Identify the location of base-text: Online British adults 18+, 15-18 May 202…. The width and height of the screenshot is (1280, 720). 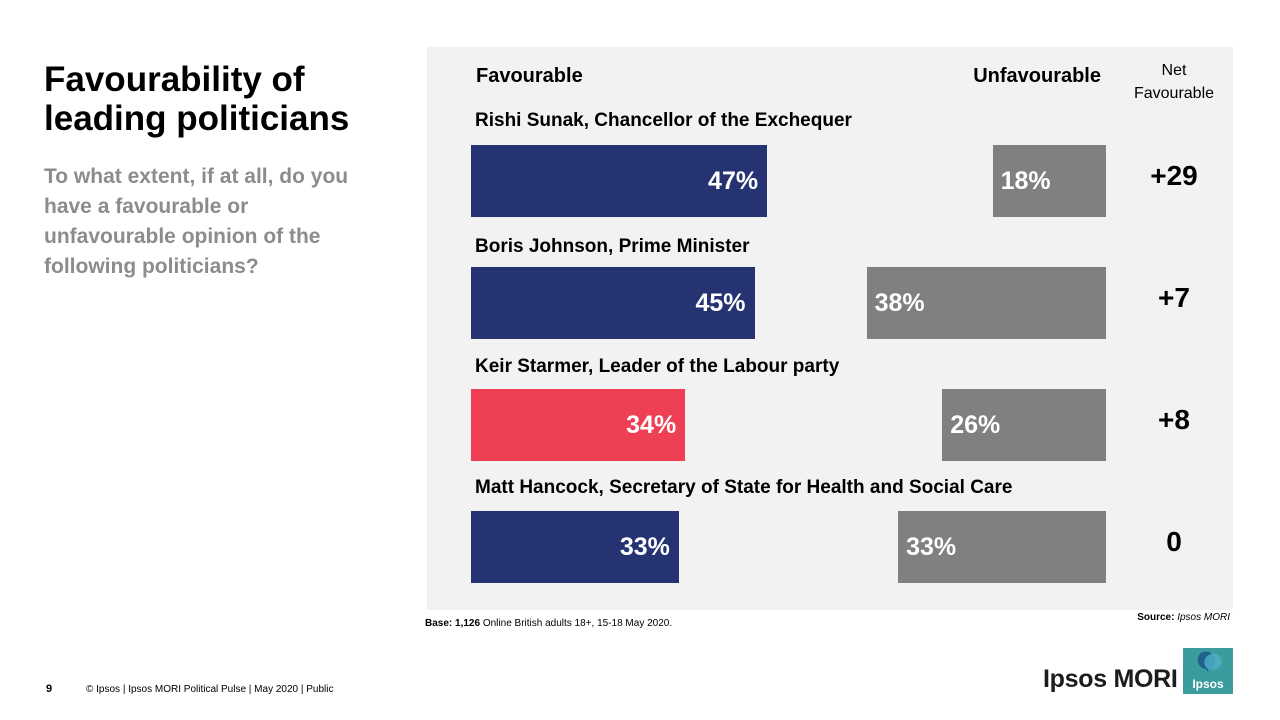
(577, 623).